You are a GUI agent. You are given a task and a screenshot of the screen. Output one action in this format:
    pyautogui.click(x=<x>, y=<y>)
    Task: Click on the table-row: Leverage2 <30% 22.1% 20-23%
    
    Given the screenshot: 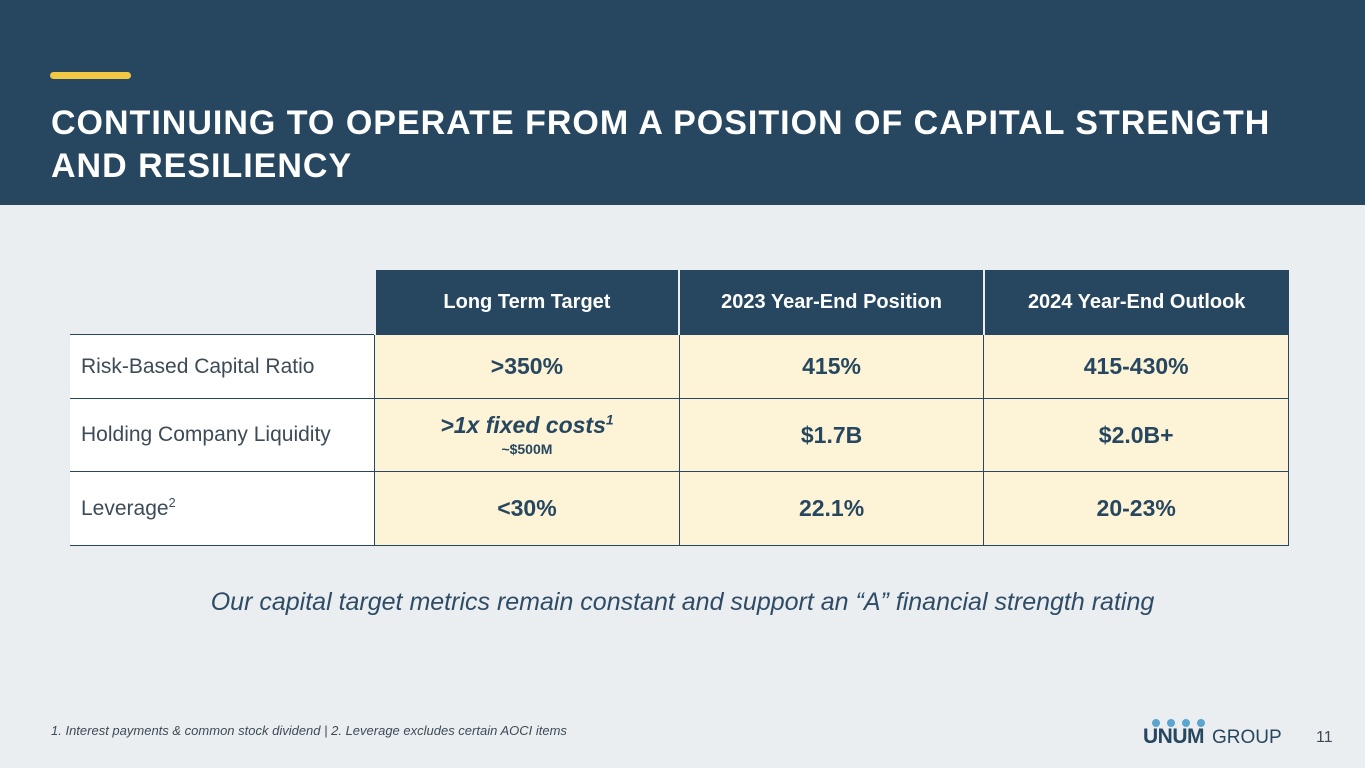 What is the action you would take?
    pyautogui.click(x=679, y=508)
    